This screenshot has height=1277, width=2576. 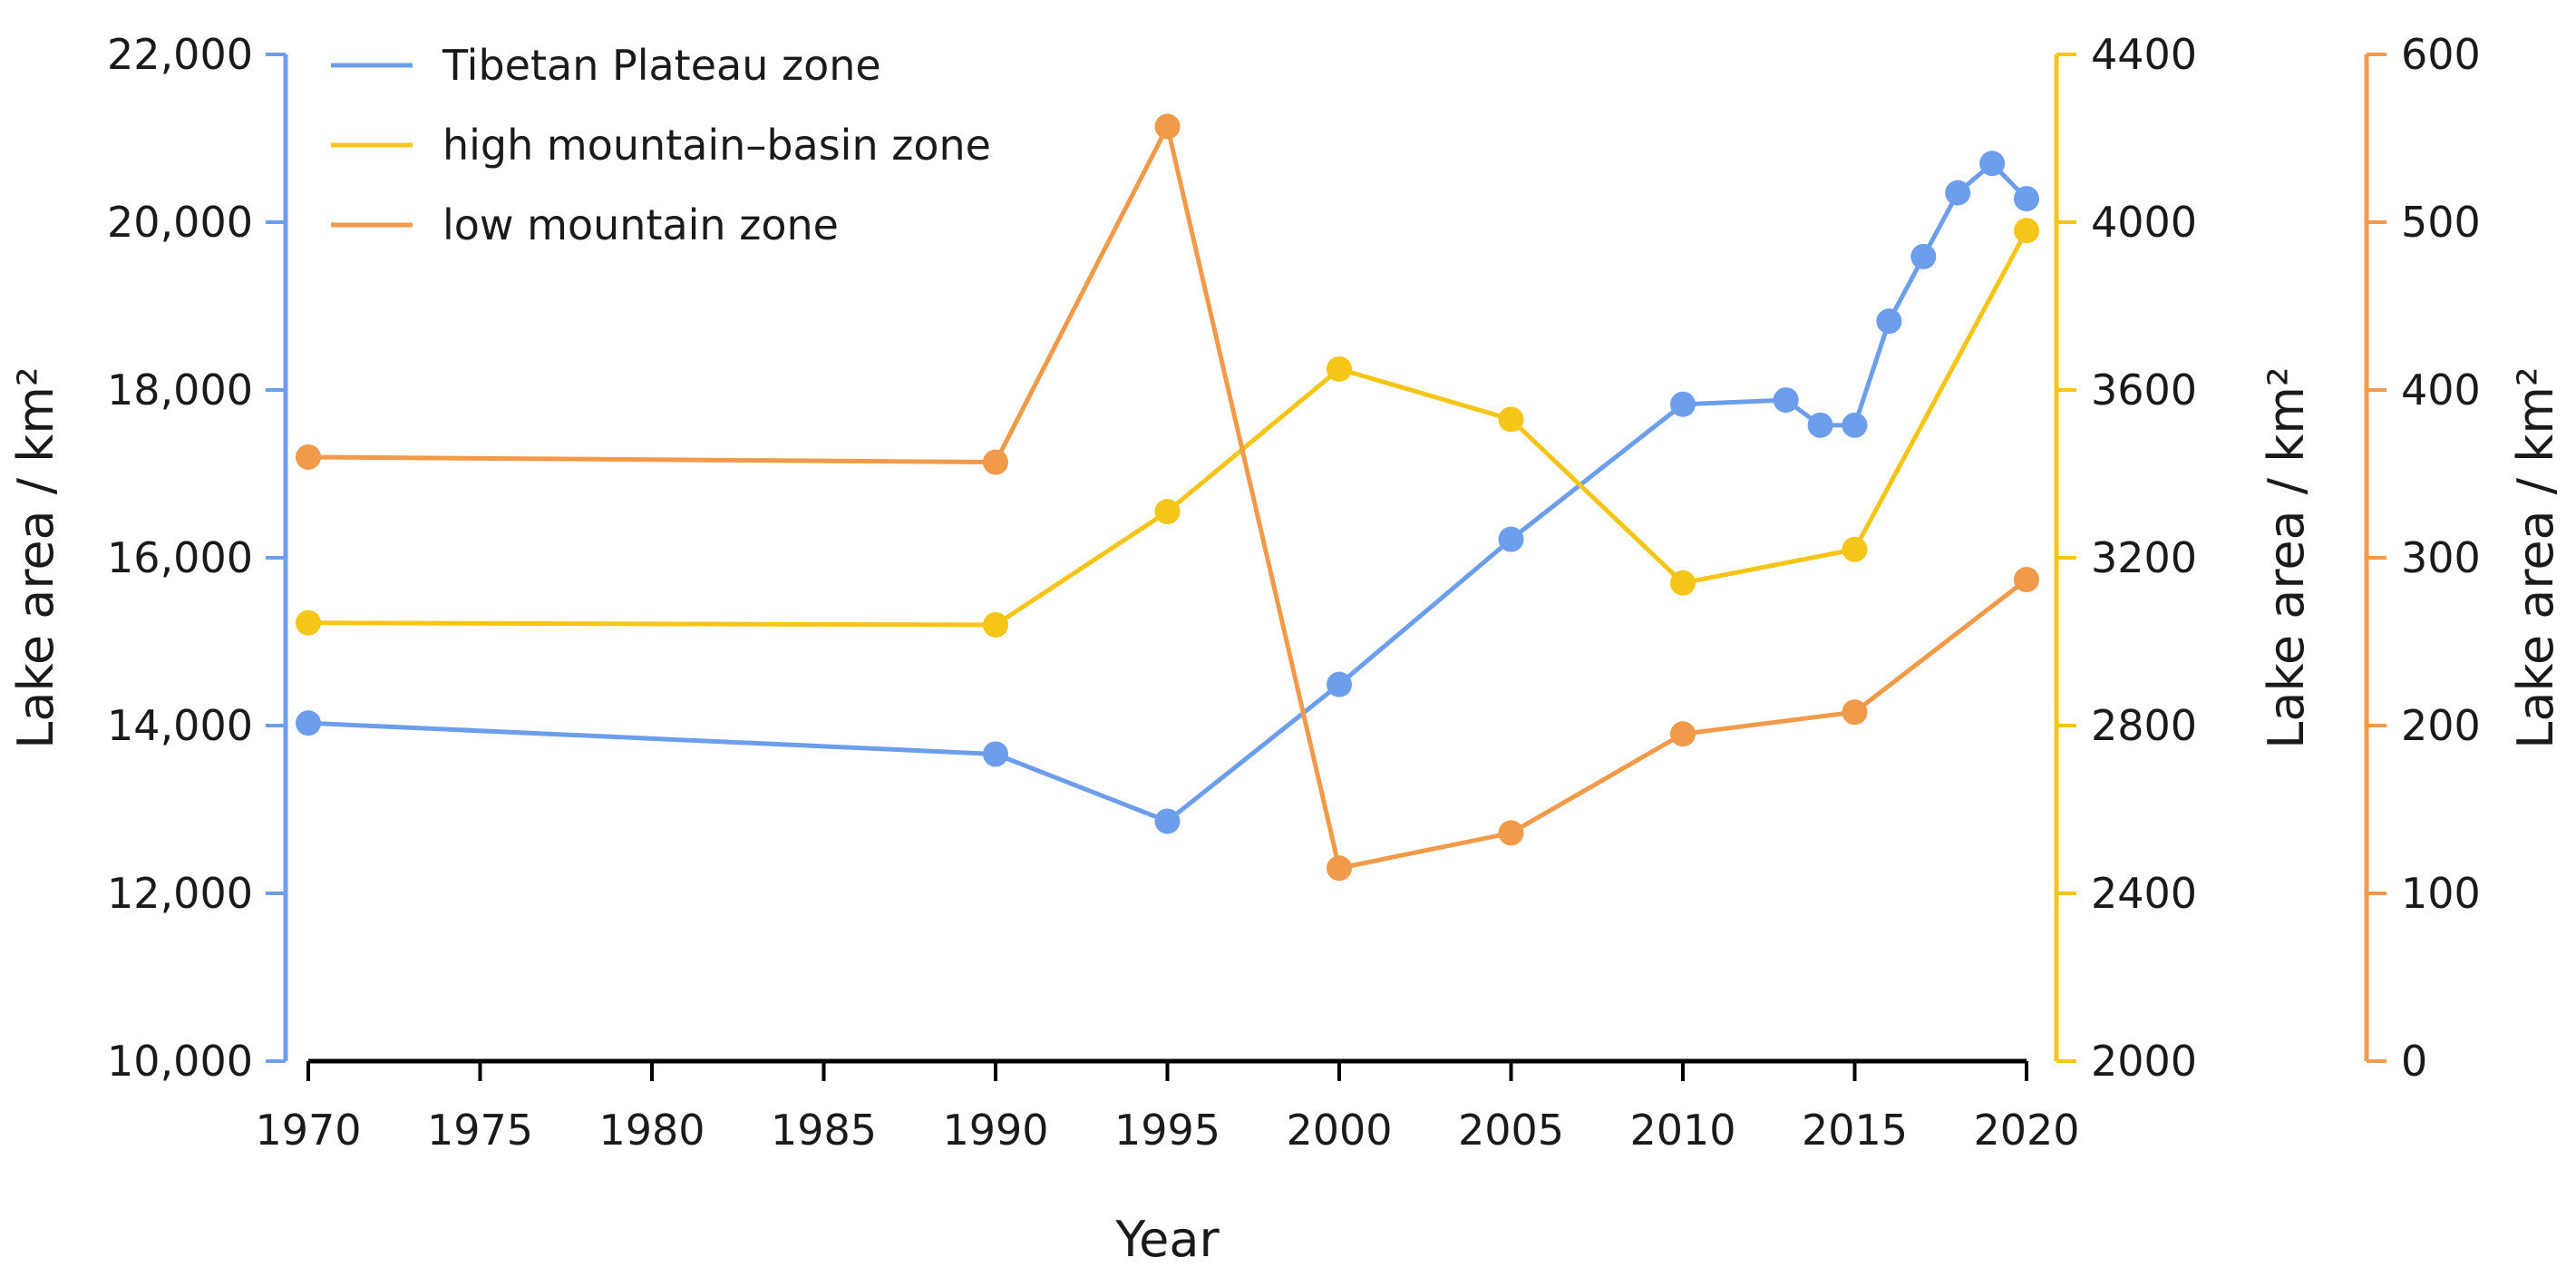 What do you see at coordinates (716, 145) in the screenshot?
I see `legend-label-1: high mountain–basin zone` at bounding box center [716, 145].